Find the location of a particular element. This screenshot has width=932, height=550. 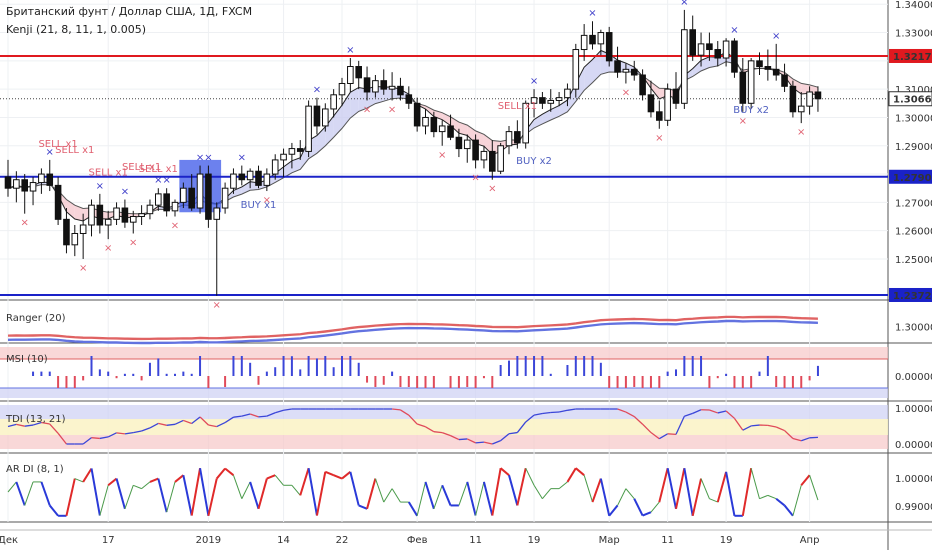

last-price-badge-bg is located at coordinates (910, 98).